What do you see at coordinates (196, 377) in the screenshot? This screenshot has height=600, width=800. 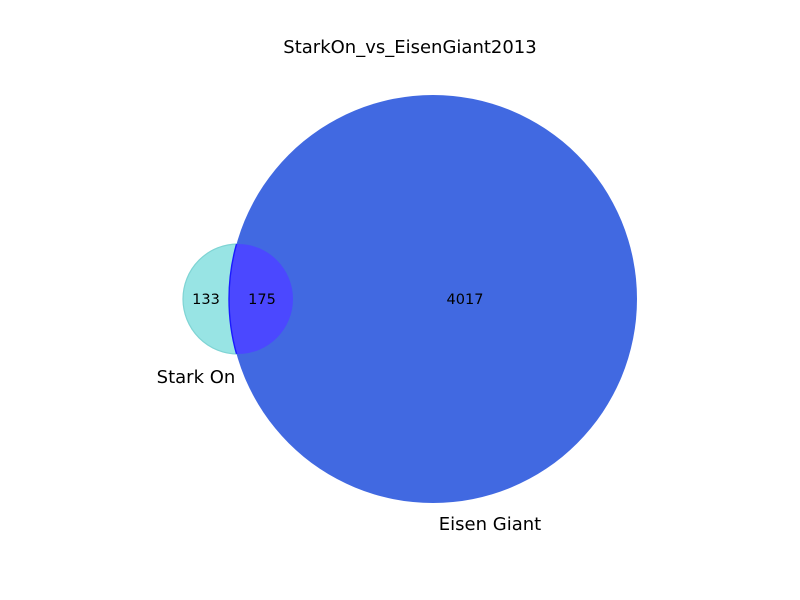 I see `set-label-stark-on: Stark On` at bounding box center [196, 377].